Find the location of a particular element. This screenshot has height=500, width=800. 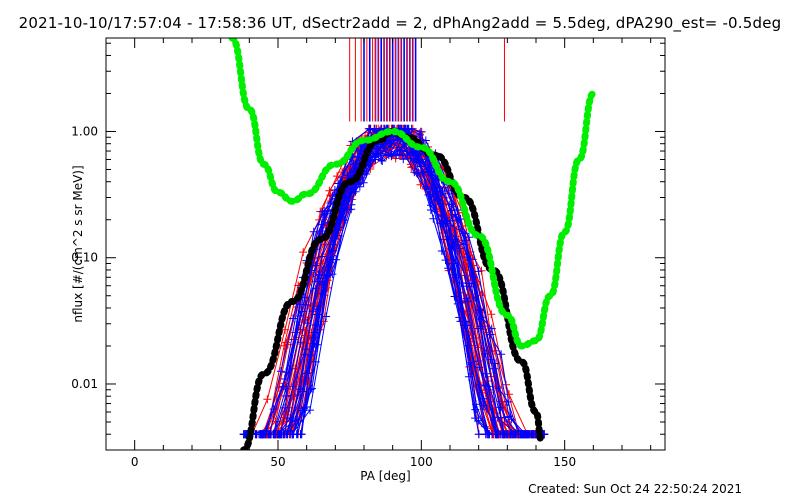

x-tick-label: 0 is located at coordinates (135, 462).